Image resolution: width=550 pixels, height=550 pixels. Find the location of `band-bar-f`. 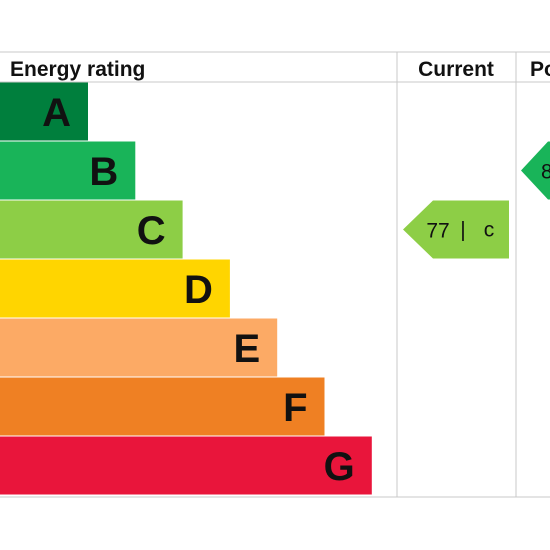

band-bar-f is located at coordinates (162, 407).